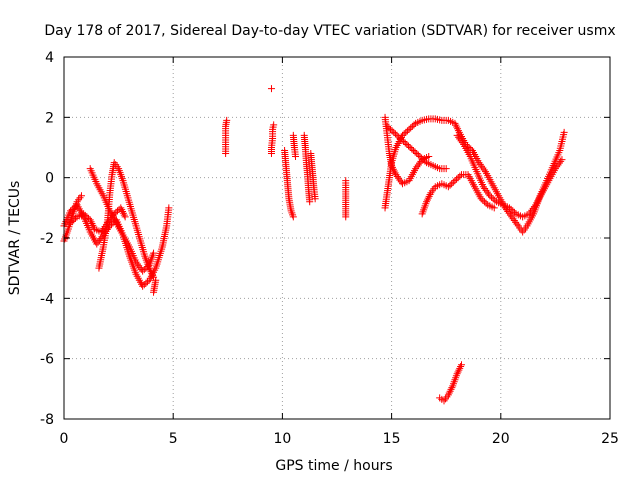  I want to click on x-tick-label: 0, so click(64, 439).